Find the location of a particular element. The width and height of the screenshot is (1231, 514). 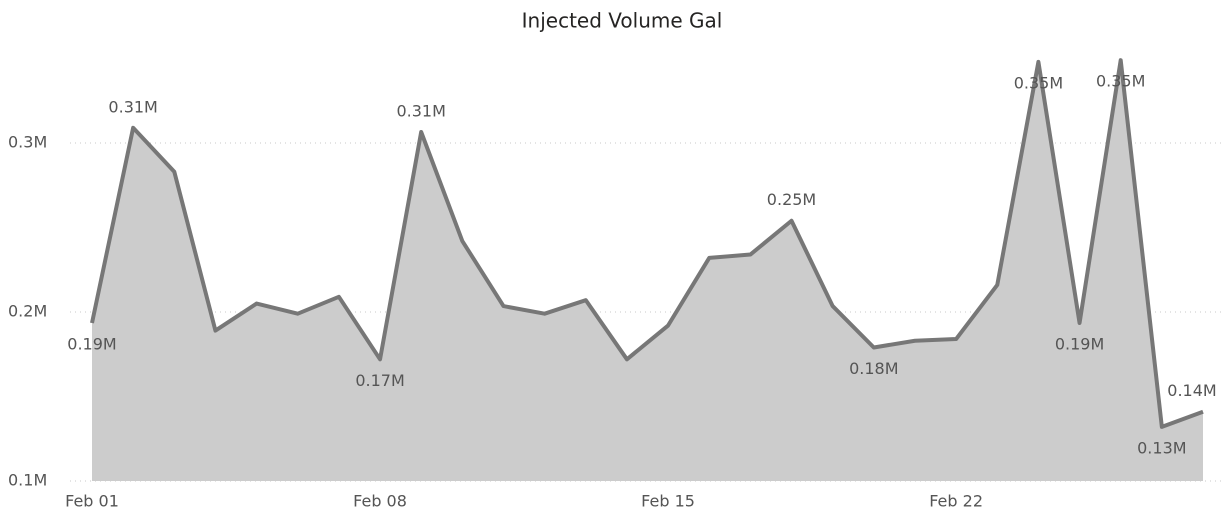

y-tick-label: 0.2M is located at coordinates (27, 311).